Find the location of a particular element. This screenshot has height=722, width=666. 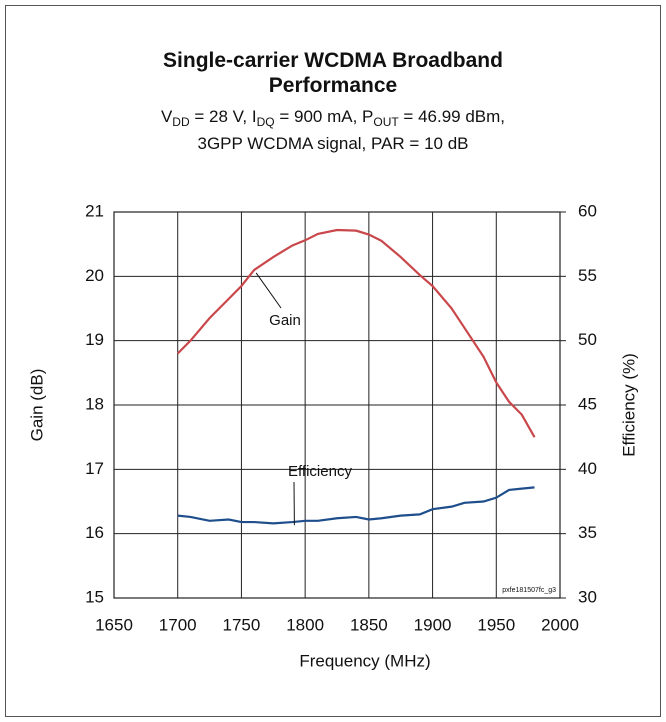

y-tick-label: 17 is located at coordinates (94, 468).